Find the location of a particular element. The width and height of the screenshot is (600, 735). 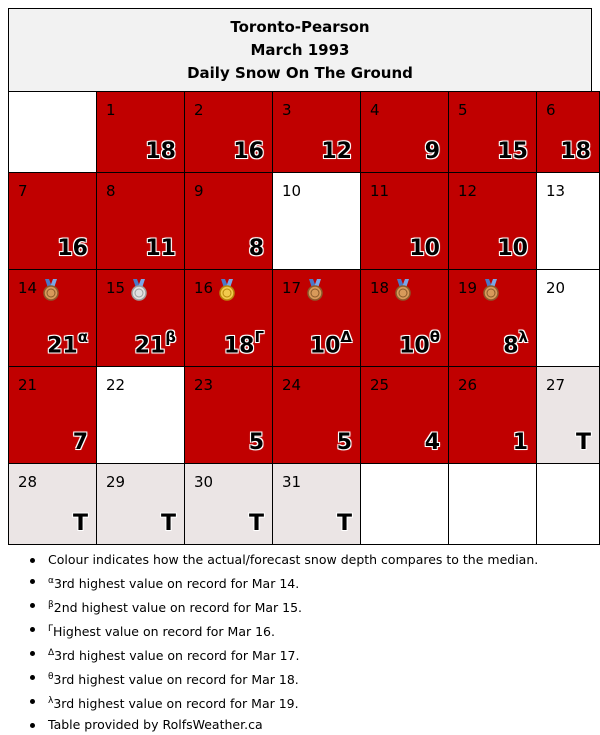

footnote-text: 2nd highest value on record for Mar 15. is located at coordinates (178, 607).